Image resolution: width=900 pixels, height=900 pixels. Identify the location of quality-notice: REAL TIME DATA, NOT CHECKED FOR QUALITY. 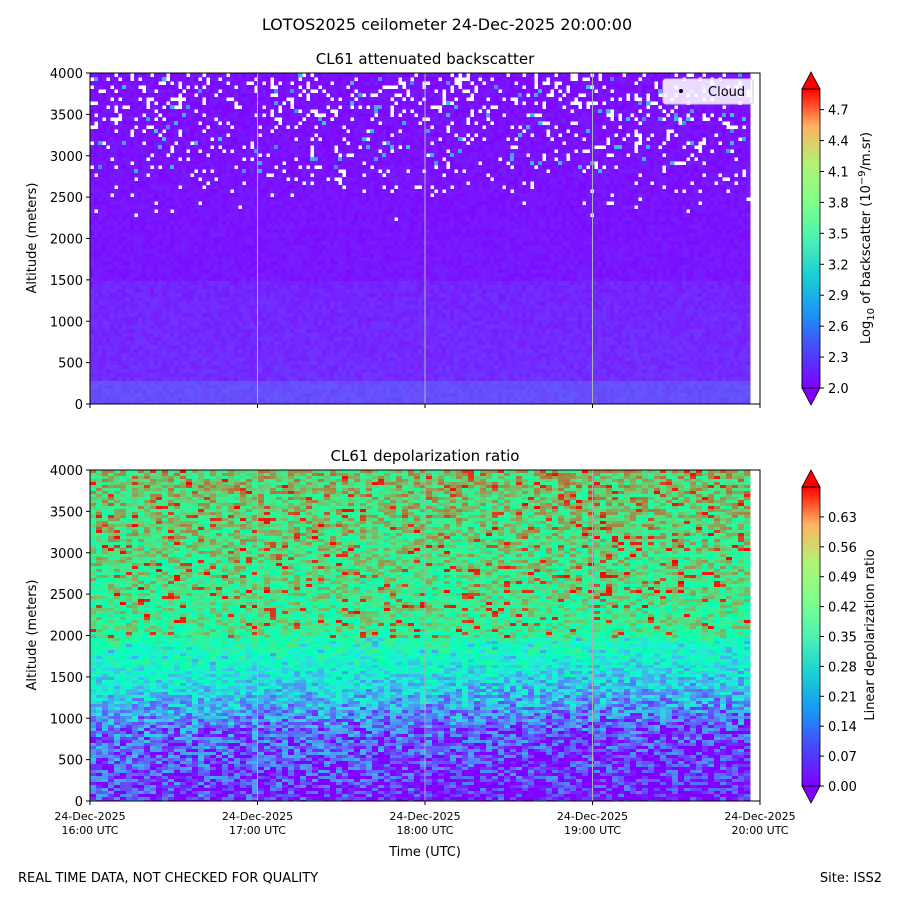
(168, 878).